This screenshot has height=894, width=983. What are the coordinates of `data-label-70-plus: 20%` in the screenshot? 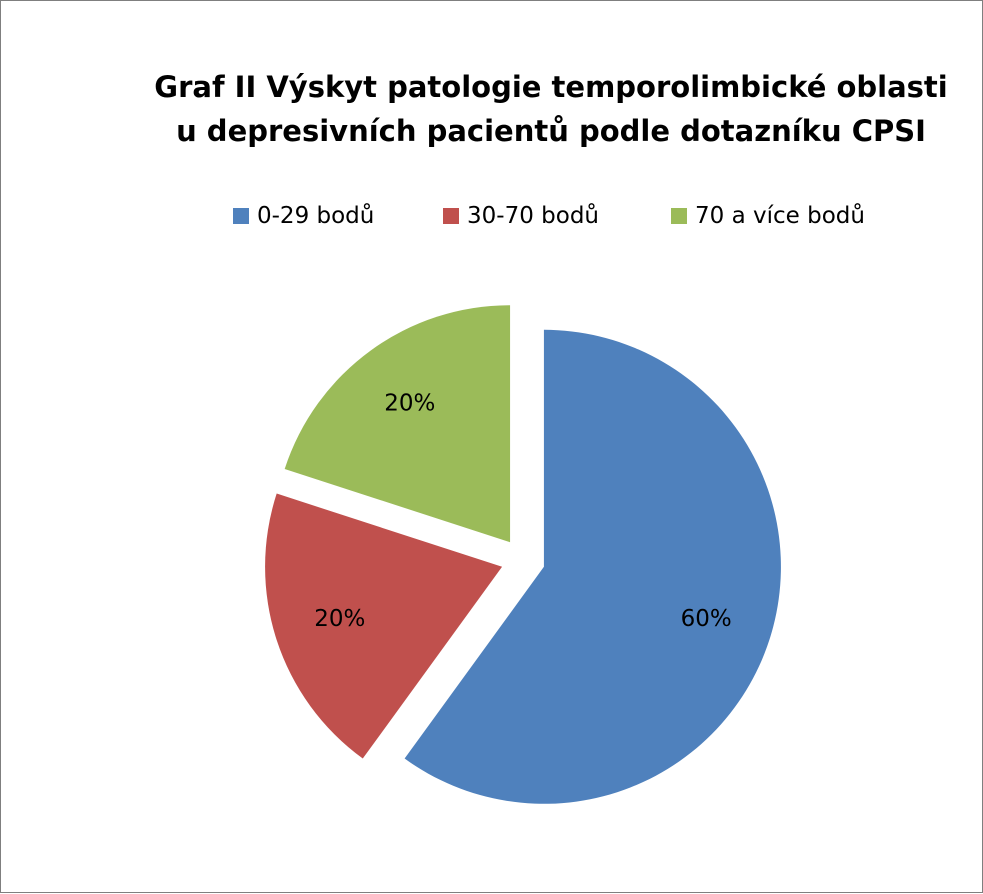 It's located at (409, 404).